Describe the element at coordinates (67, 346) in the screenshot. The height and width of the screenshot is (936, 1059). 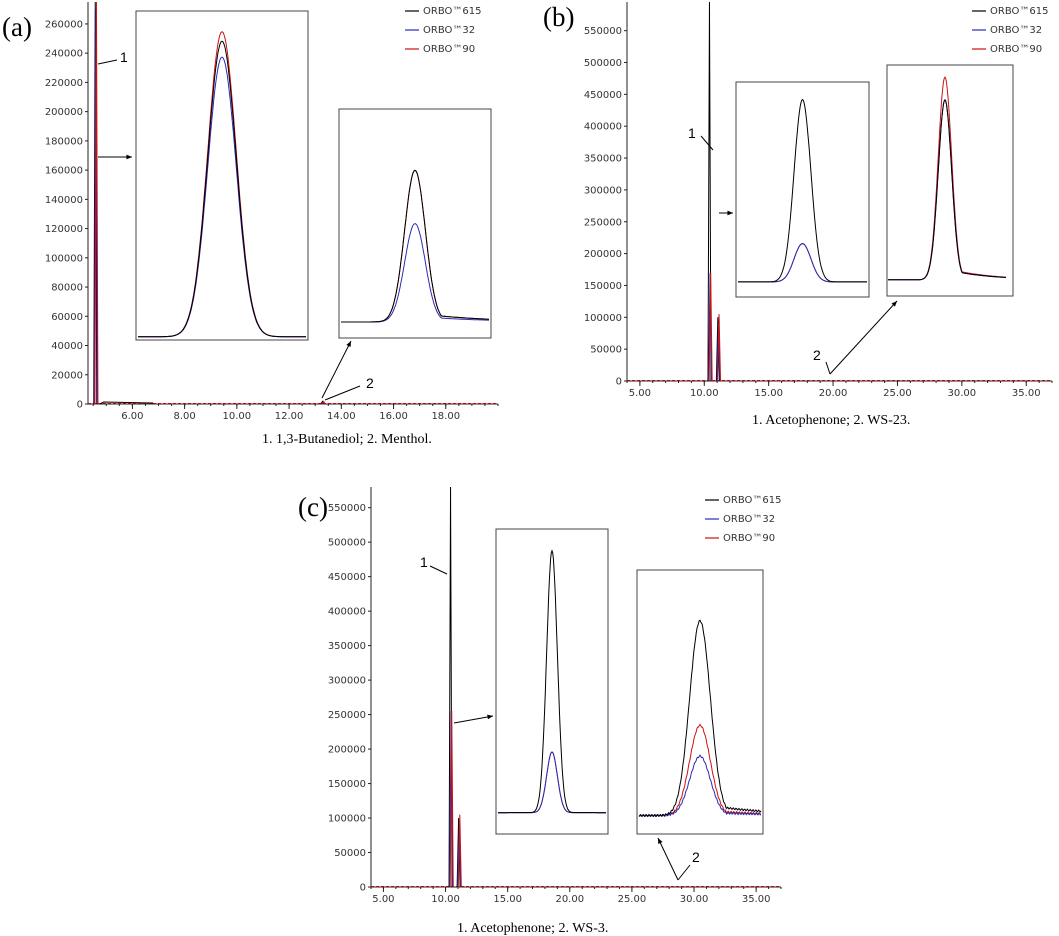
I see `y-tick-label: 40000` at that location.